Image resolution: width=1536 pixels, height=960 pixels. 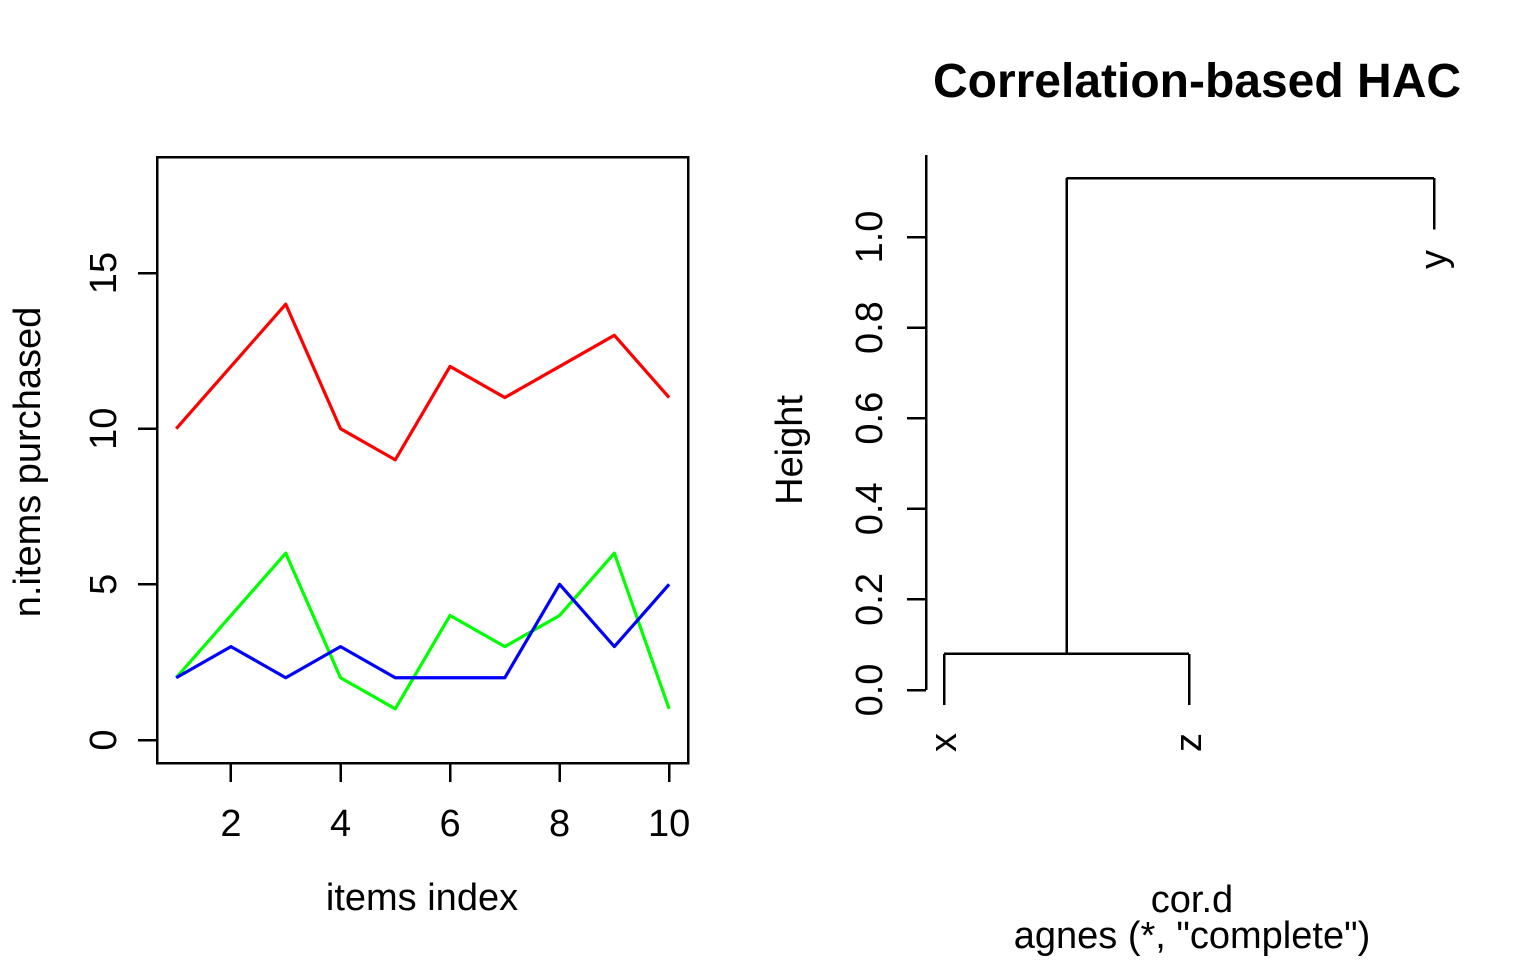 I want to click on line-series-3-blue, so click(x=423, y=631).